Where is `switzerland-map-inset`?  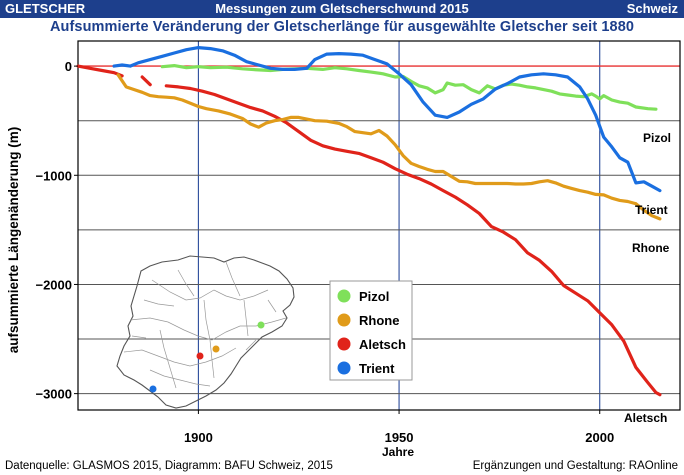
switzerland-map-inset is located at coordinates (205, 332).